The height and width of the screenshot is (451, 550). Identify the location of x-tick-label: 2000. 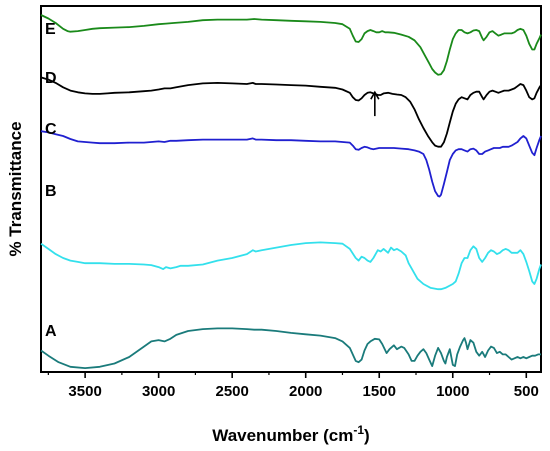
(305, 391).